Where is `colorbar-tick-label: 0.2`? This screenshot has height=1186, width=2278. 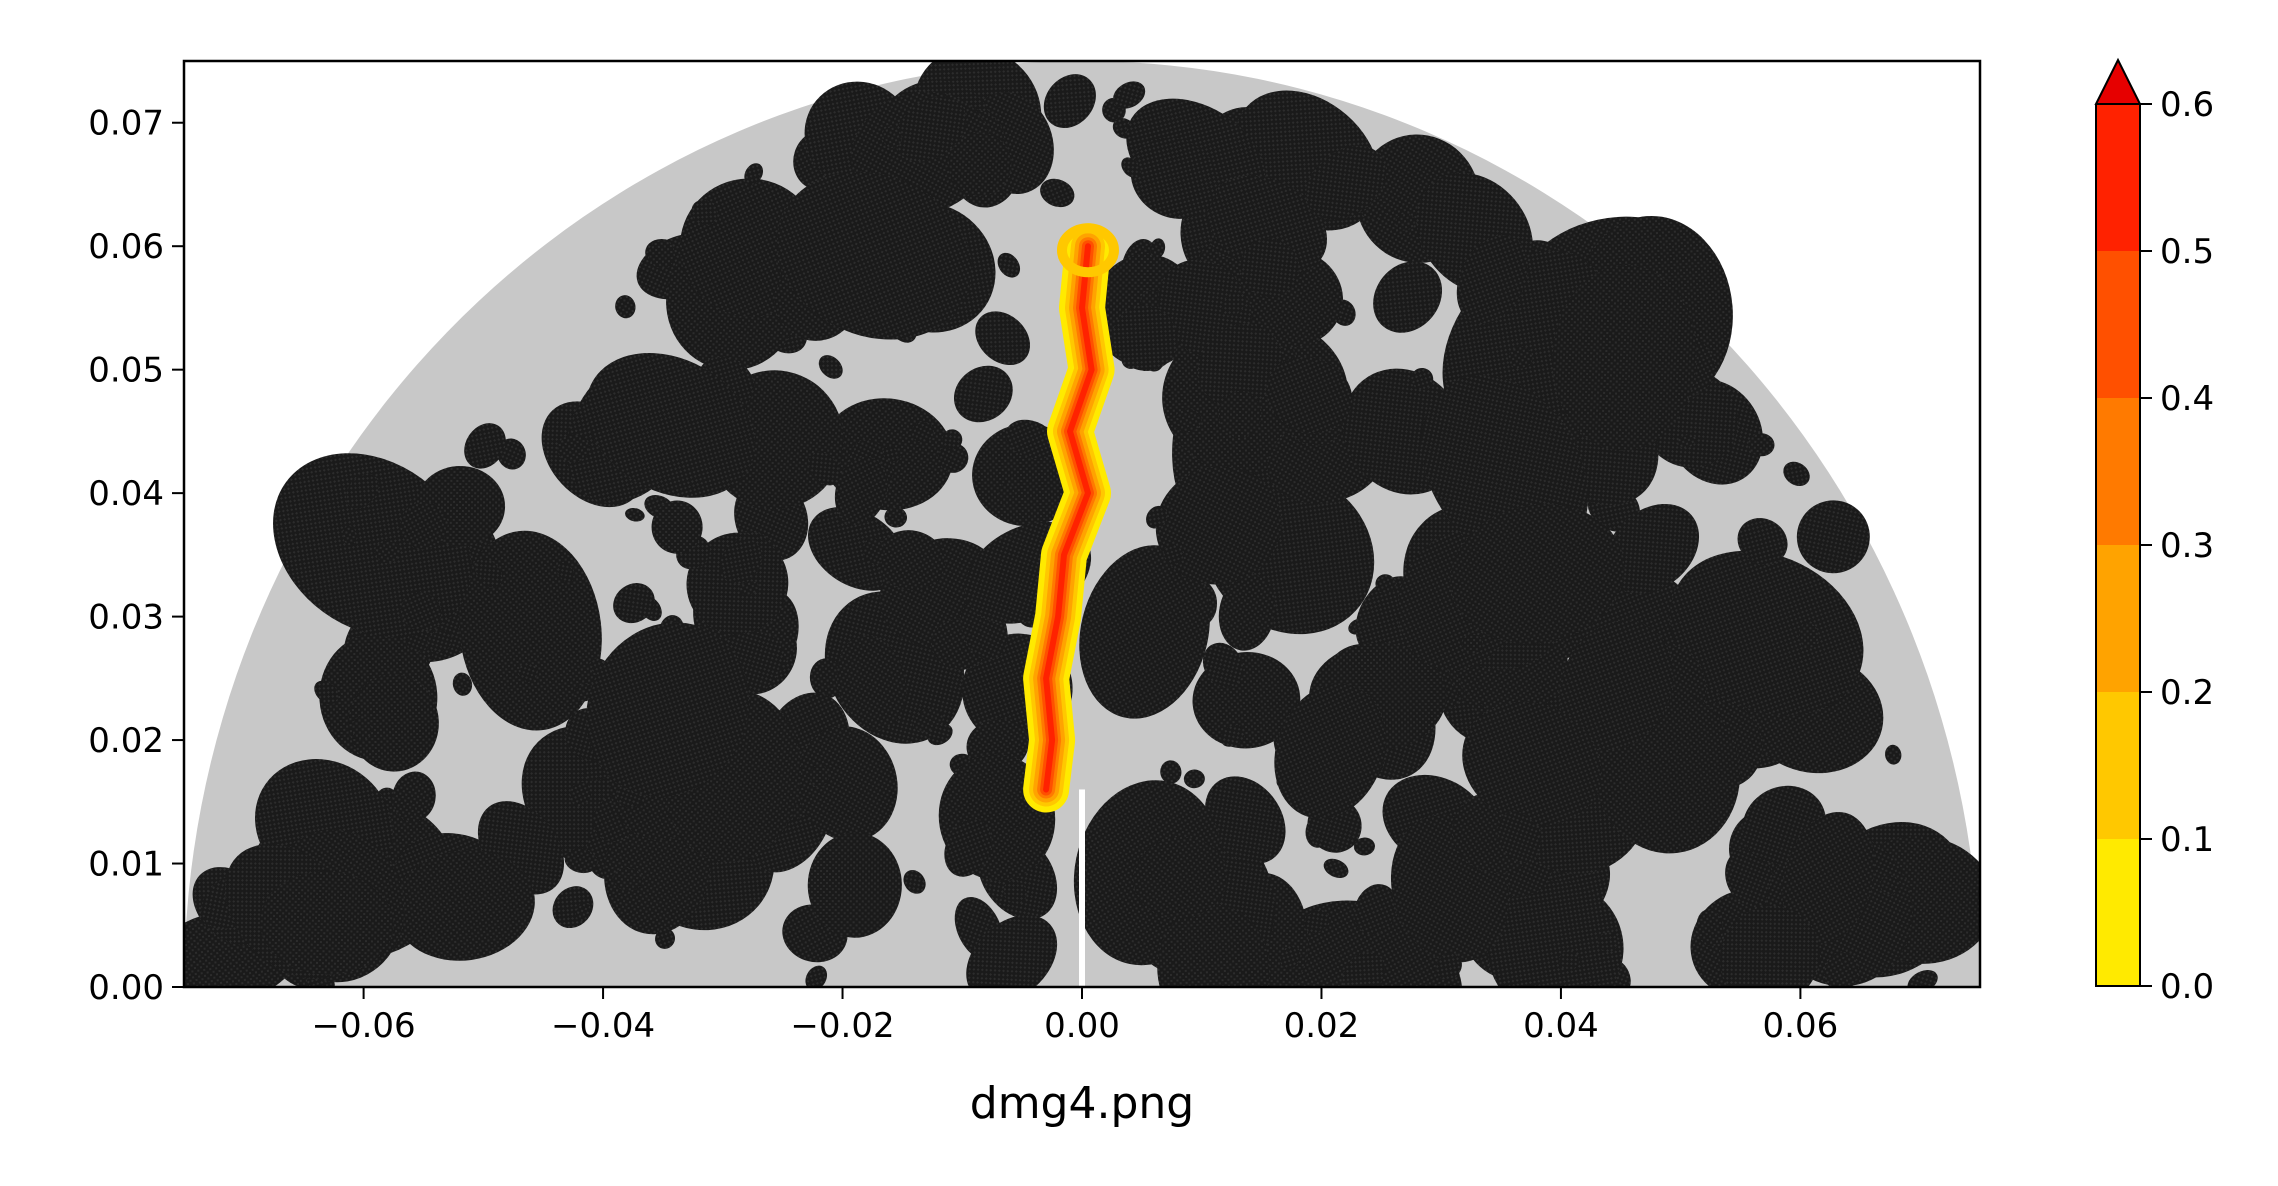 colorbar-tick-label: 0.2 is located at coordinates (2187, 693).